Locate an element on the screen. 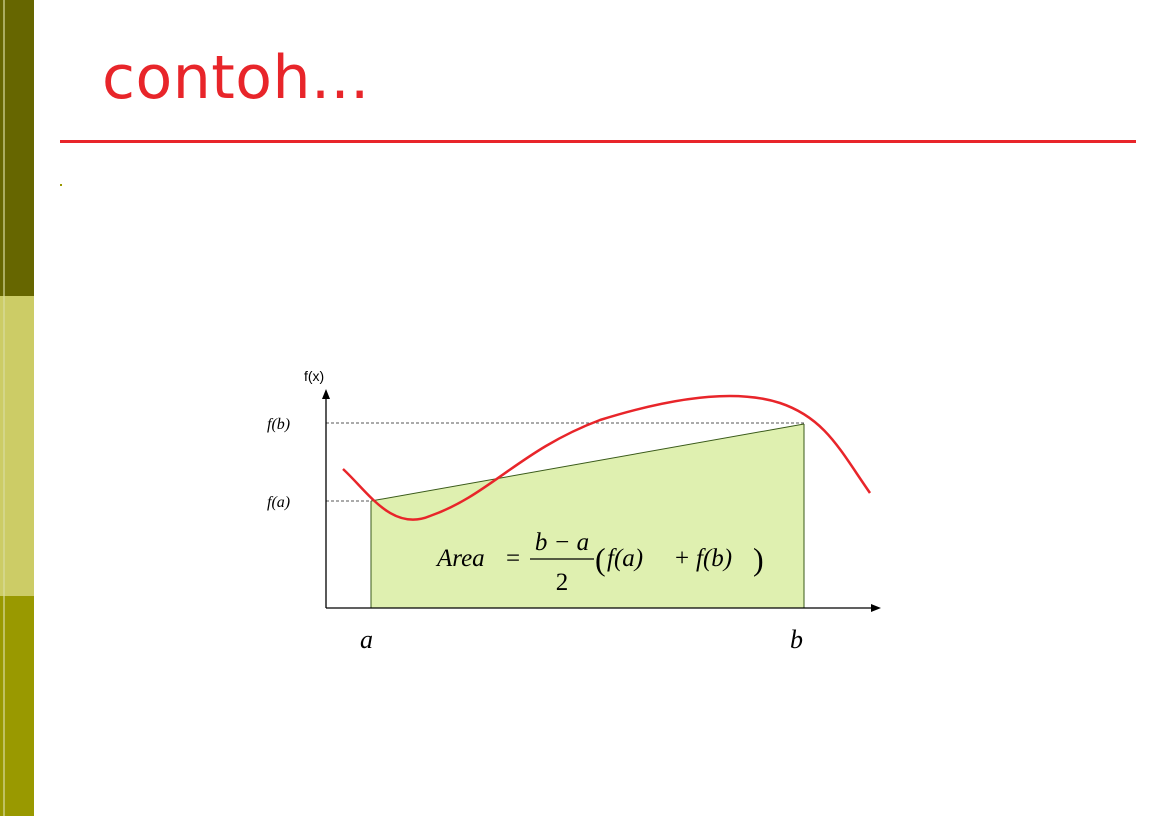 The height and width of the screenshot is (816, 1160). formula-fa-term: f(a) is located at coordinates (625, 558).